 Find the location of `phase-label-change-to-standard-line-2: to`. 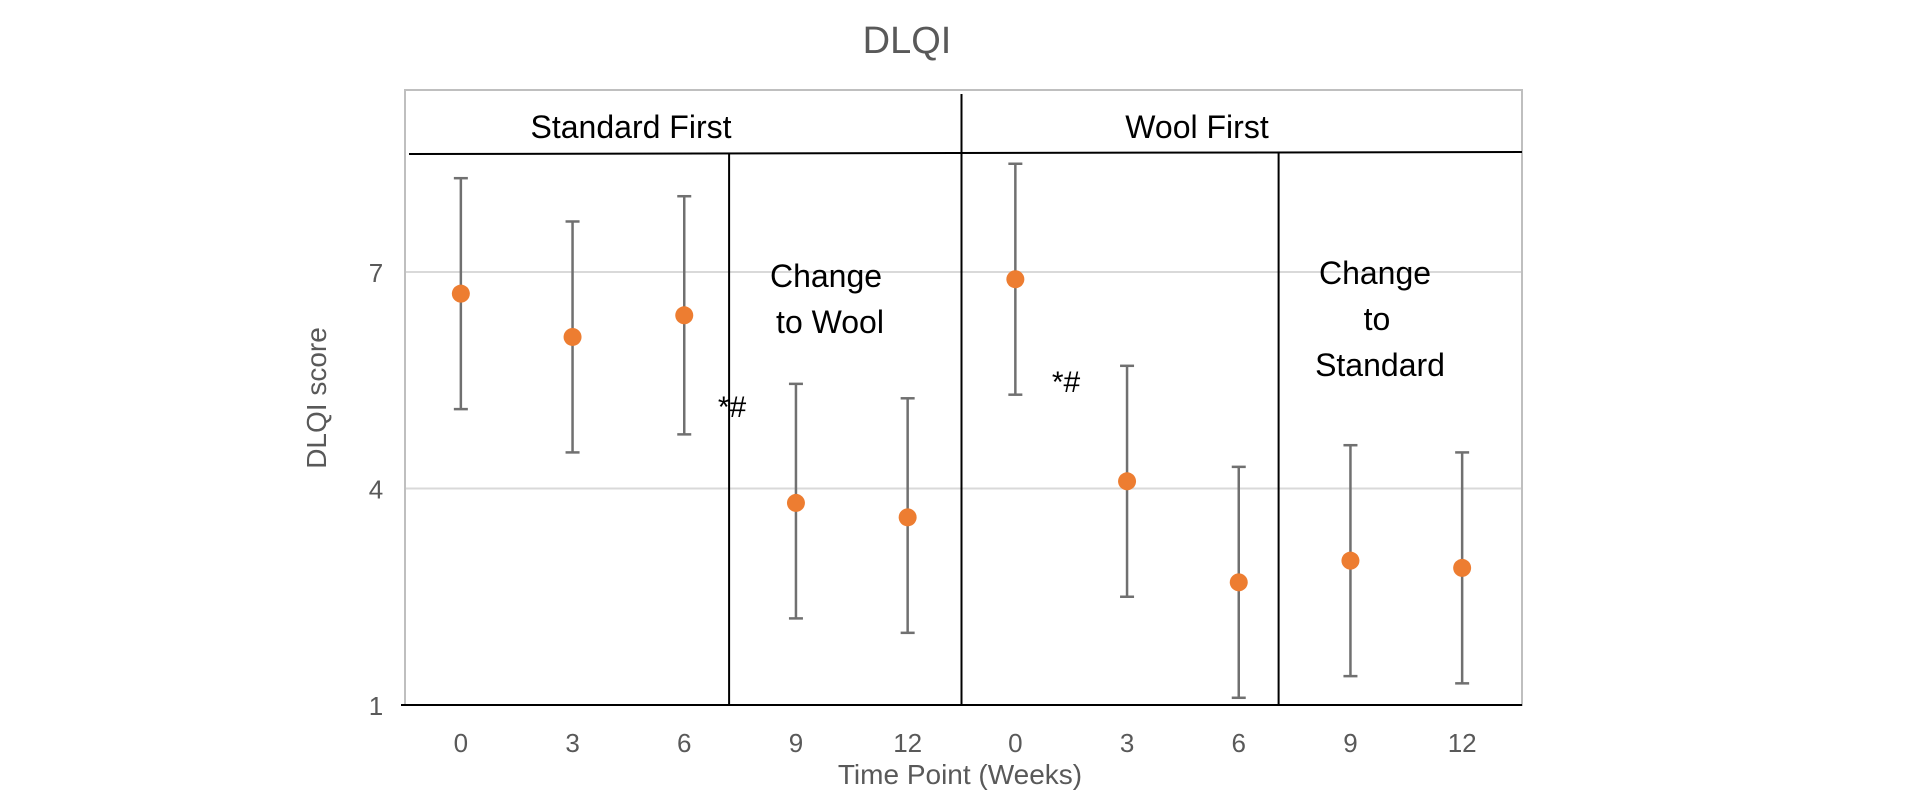

phase-label-change-to-standard-line-2: to is located at coordinates (1377, 319).